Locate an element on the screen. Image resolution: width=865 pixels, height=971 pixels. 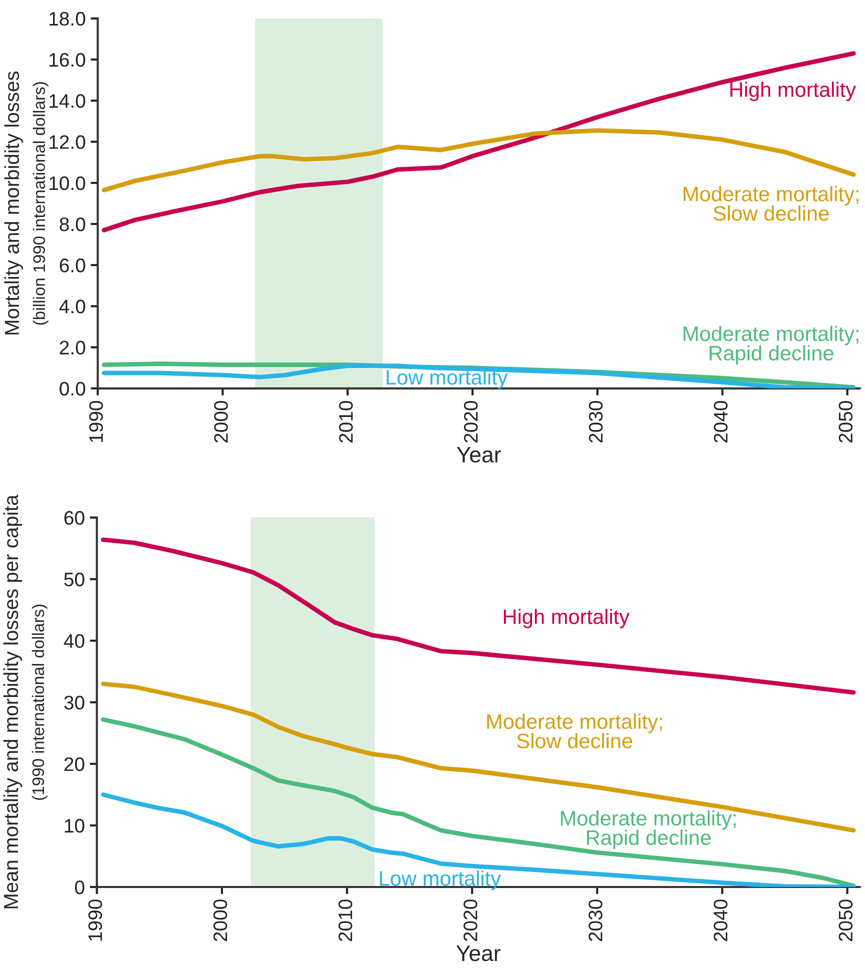
y-tick-label: 12.0 is located at coordinates (68, 142).